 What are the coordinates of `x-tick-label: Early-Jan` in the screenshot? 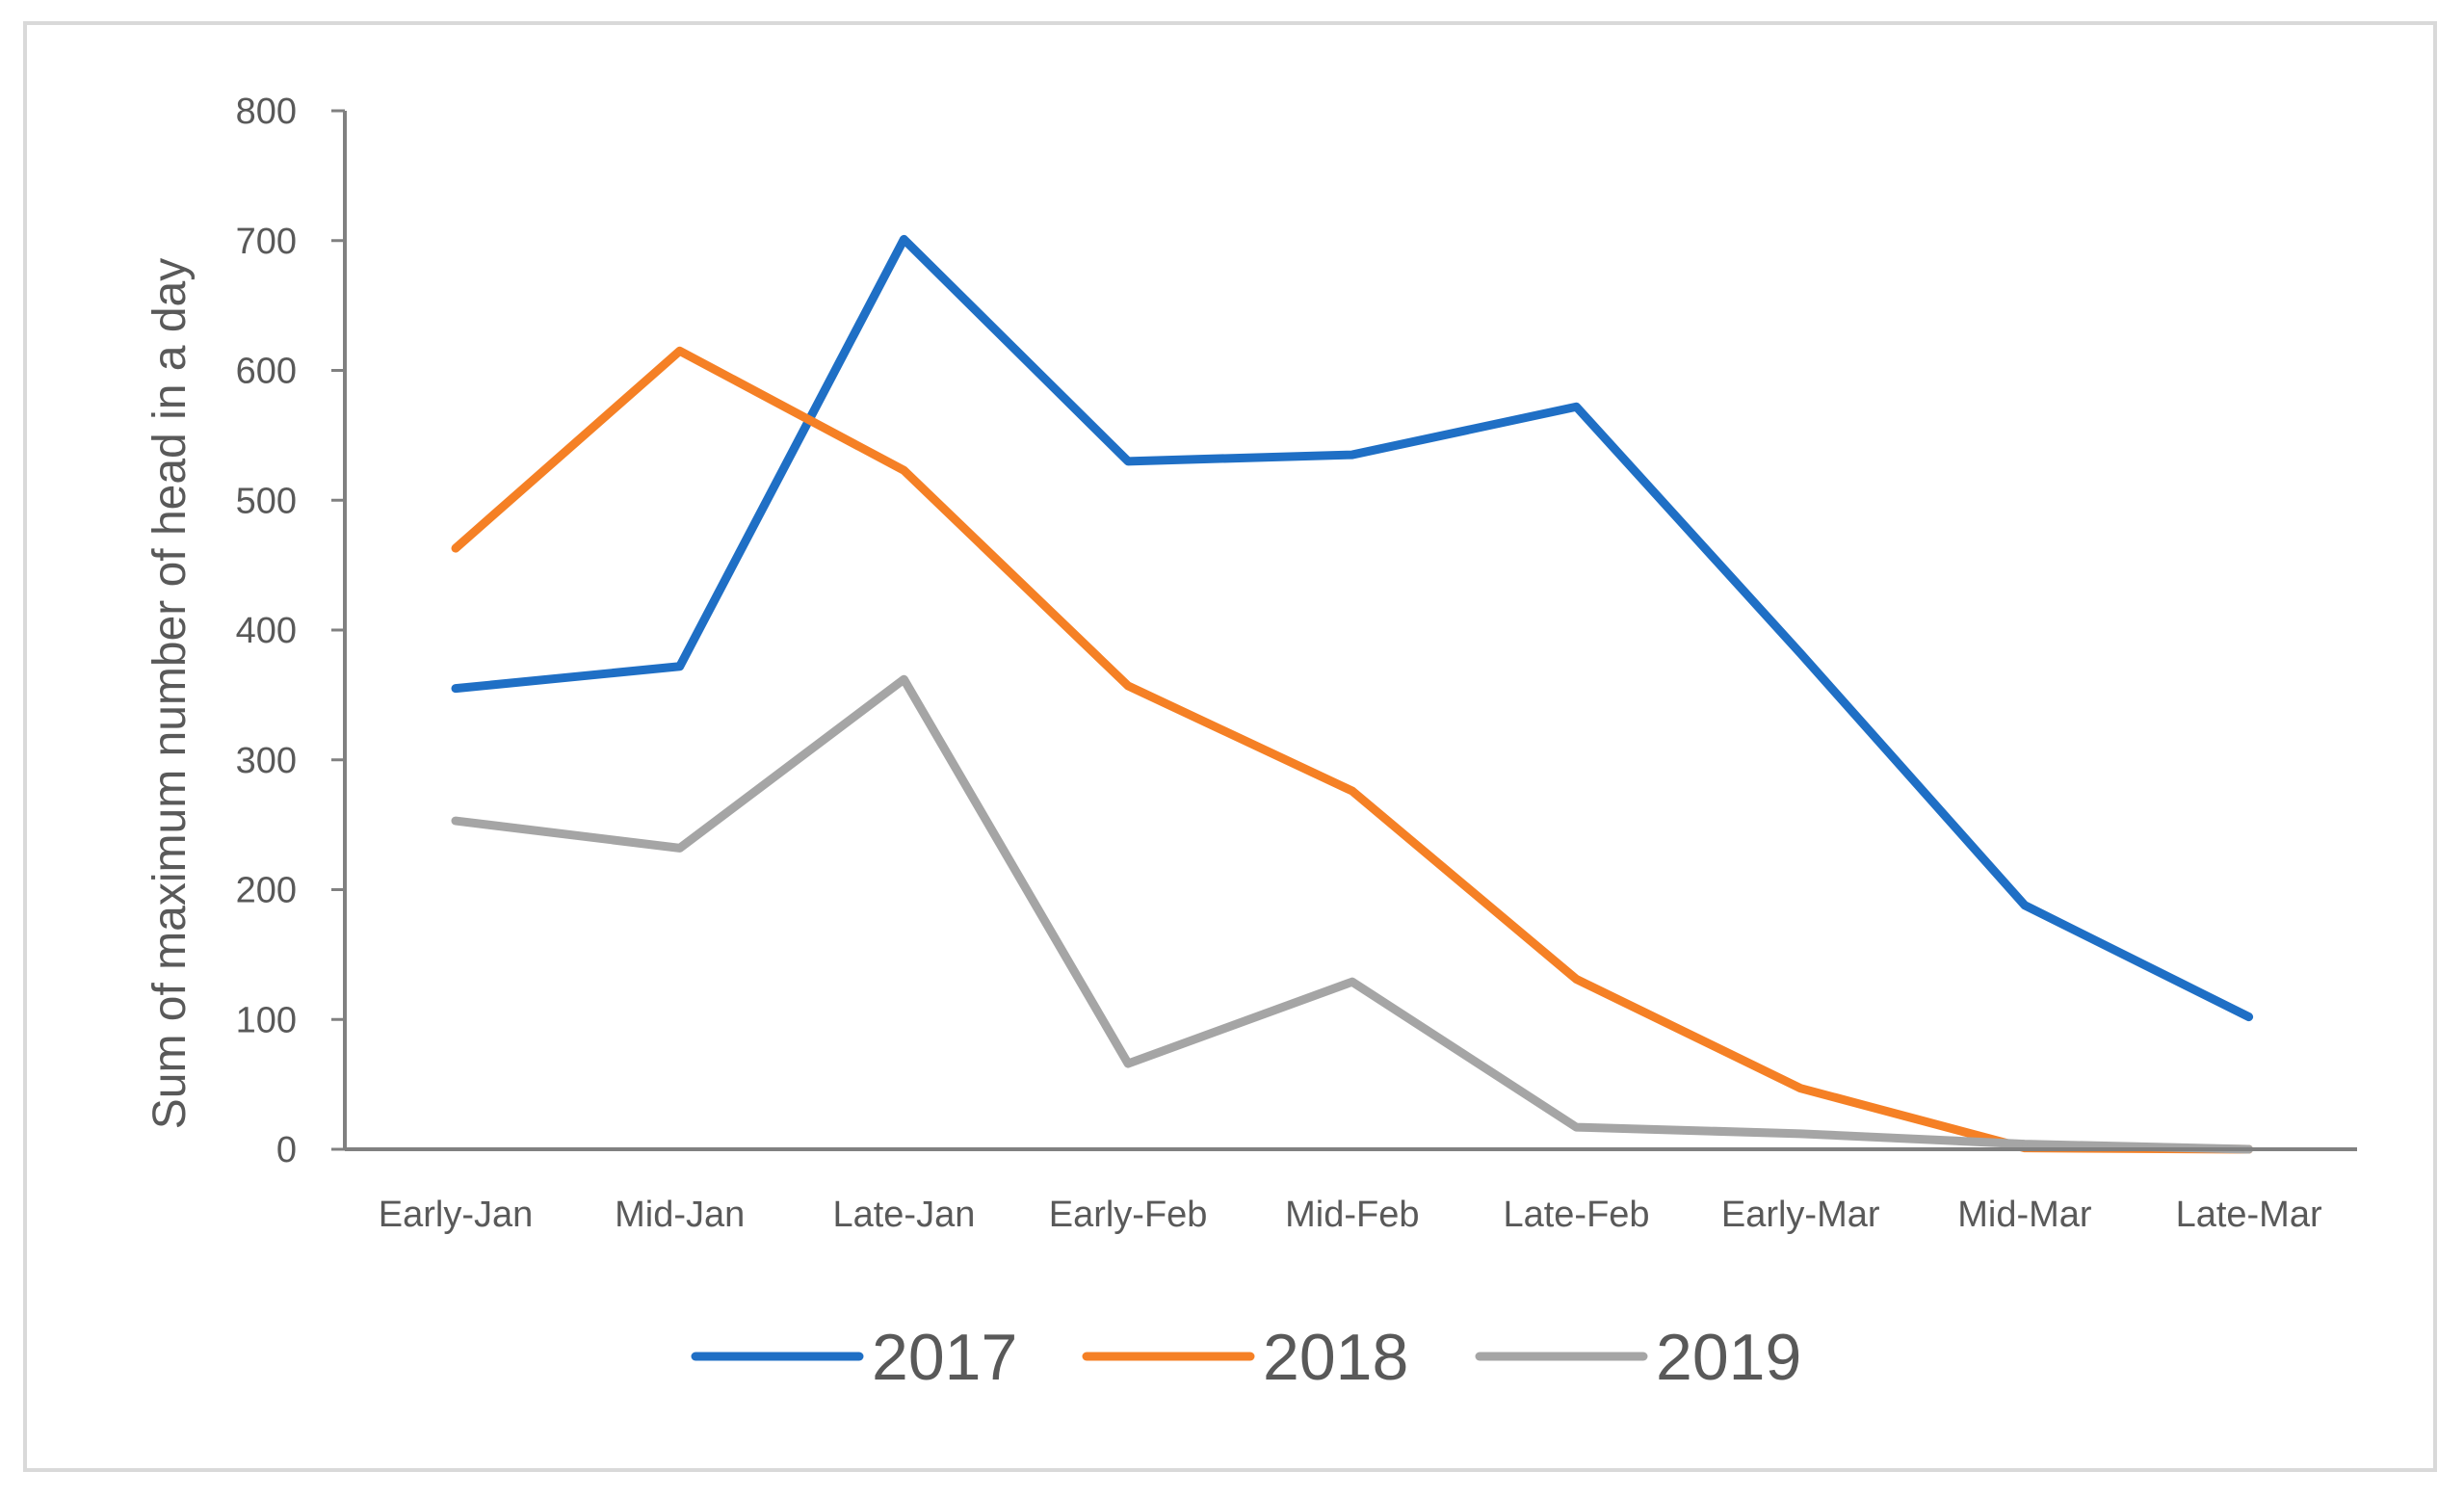 It's located at (456, 1215).